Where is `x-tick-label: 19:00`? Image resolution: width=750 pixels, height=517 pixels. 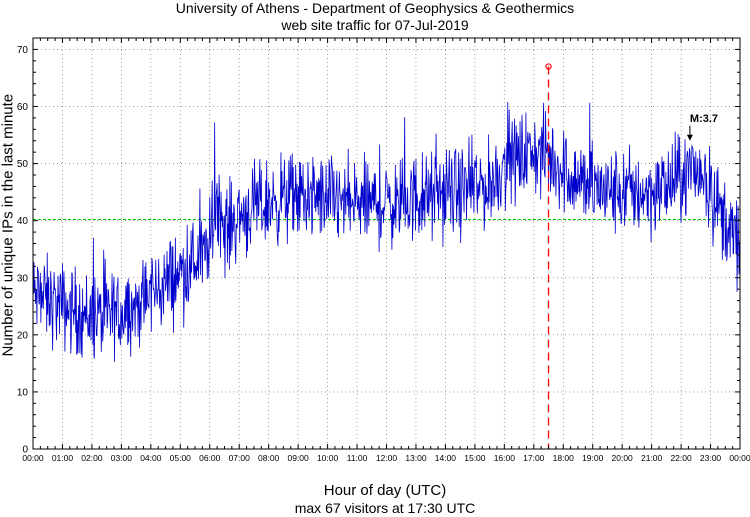 x-tick-label: 19:00 is located at coordinates (593, 458).